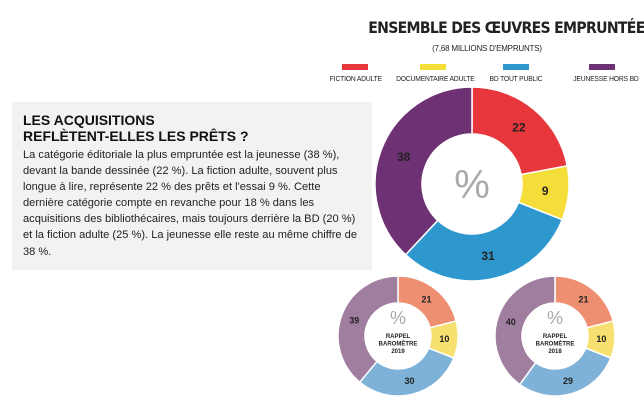 The height and width of the screenshot is (414, 644). I want to click on donut-2-value-label: 10, so click(601, 339).